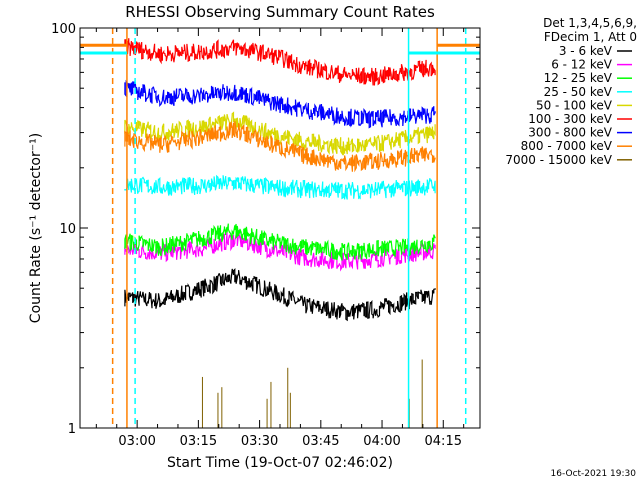  Describe the element at coordinates (67, 229) in the screenshot. I see `y-tick-label: 10` at that location.